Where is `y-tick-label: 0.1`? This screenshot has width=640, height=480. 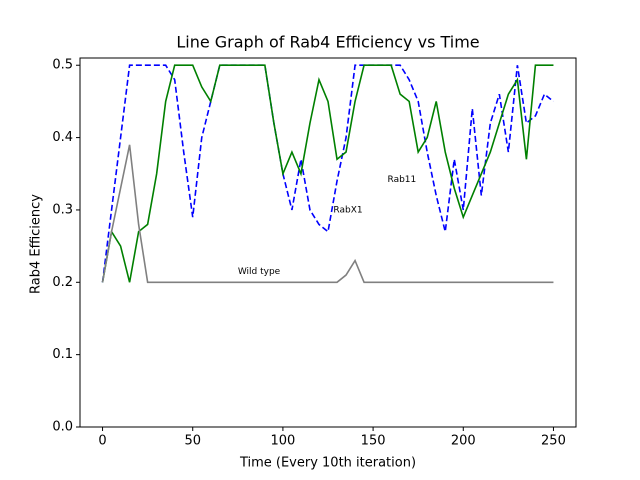
y-tick-label: 0.1 is located at coordinates (62, 354).